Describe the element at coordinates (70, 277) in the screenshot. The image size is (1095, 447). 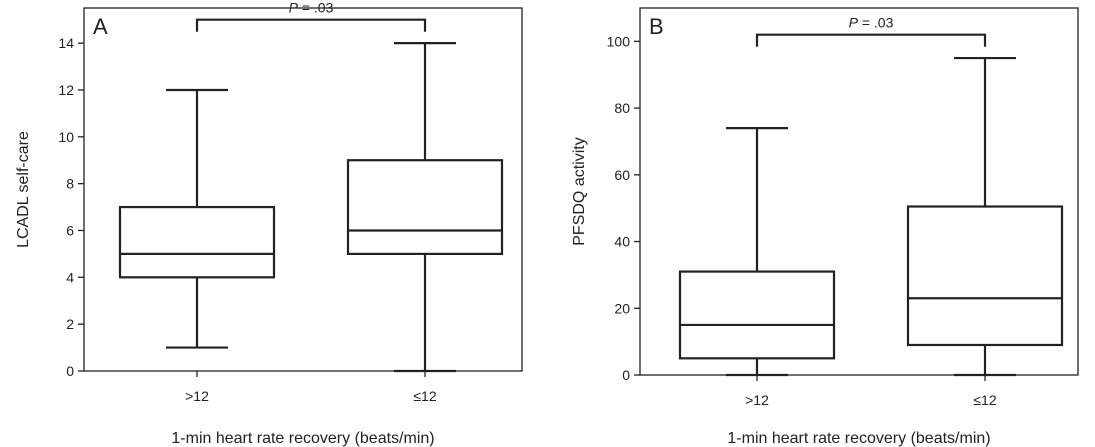
I see `y-tick-label: 4` at that location.